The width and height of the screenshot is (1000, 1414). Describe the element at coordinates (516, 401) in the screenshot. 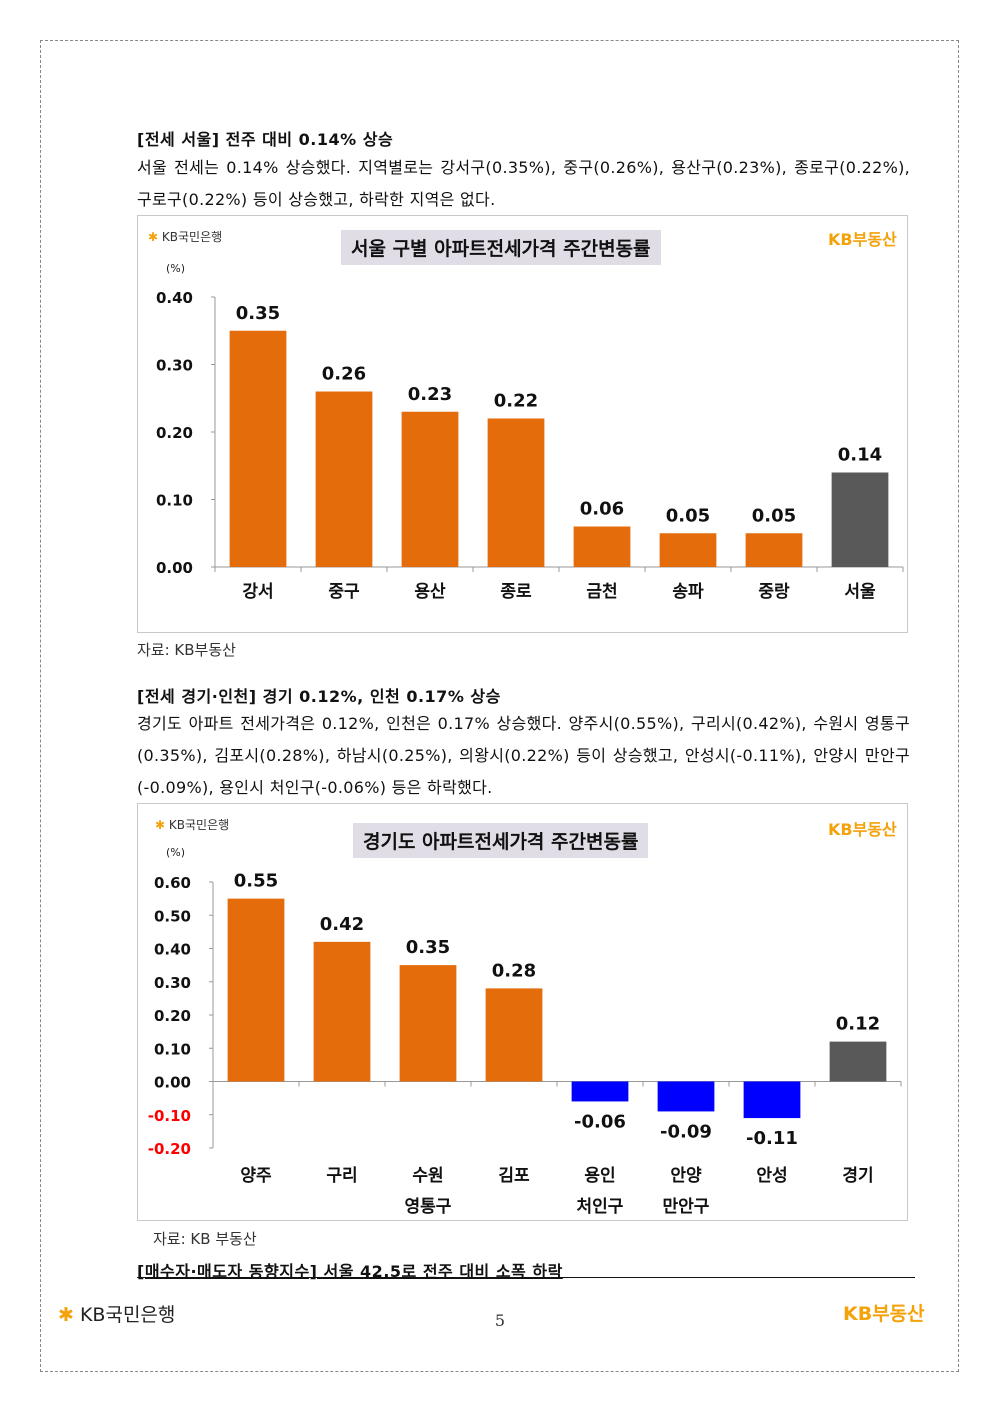

I see `data-label: 0.22` at that location.